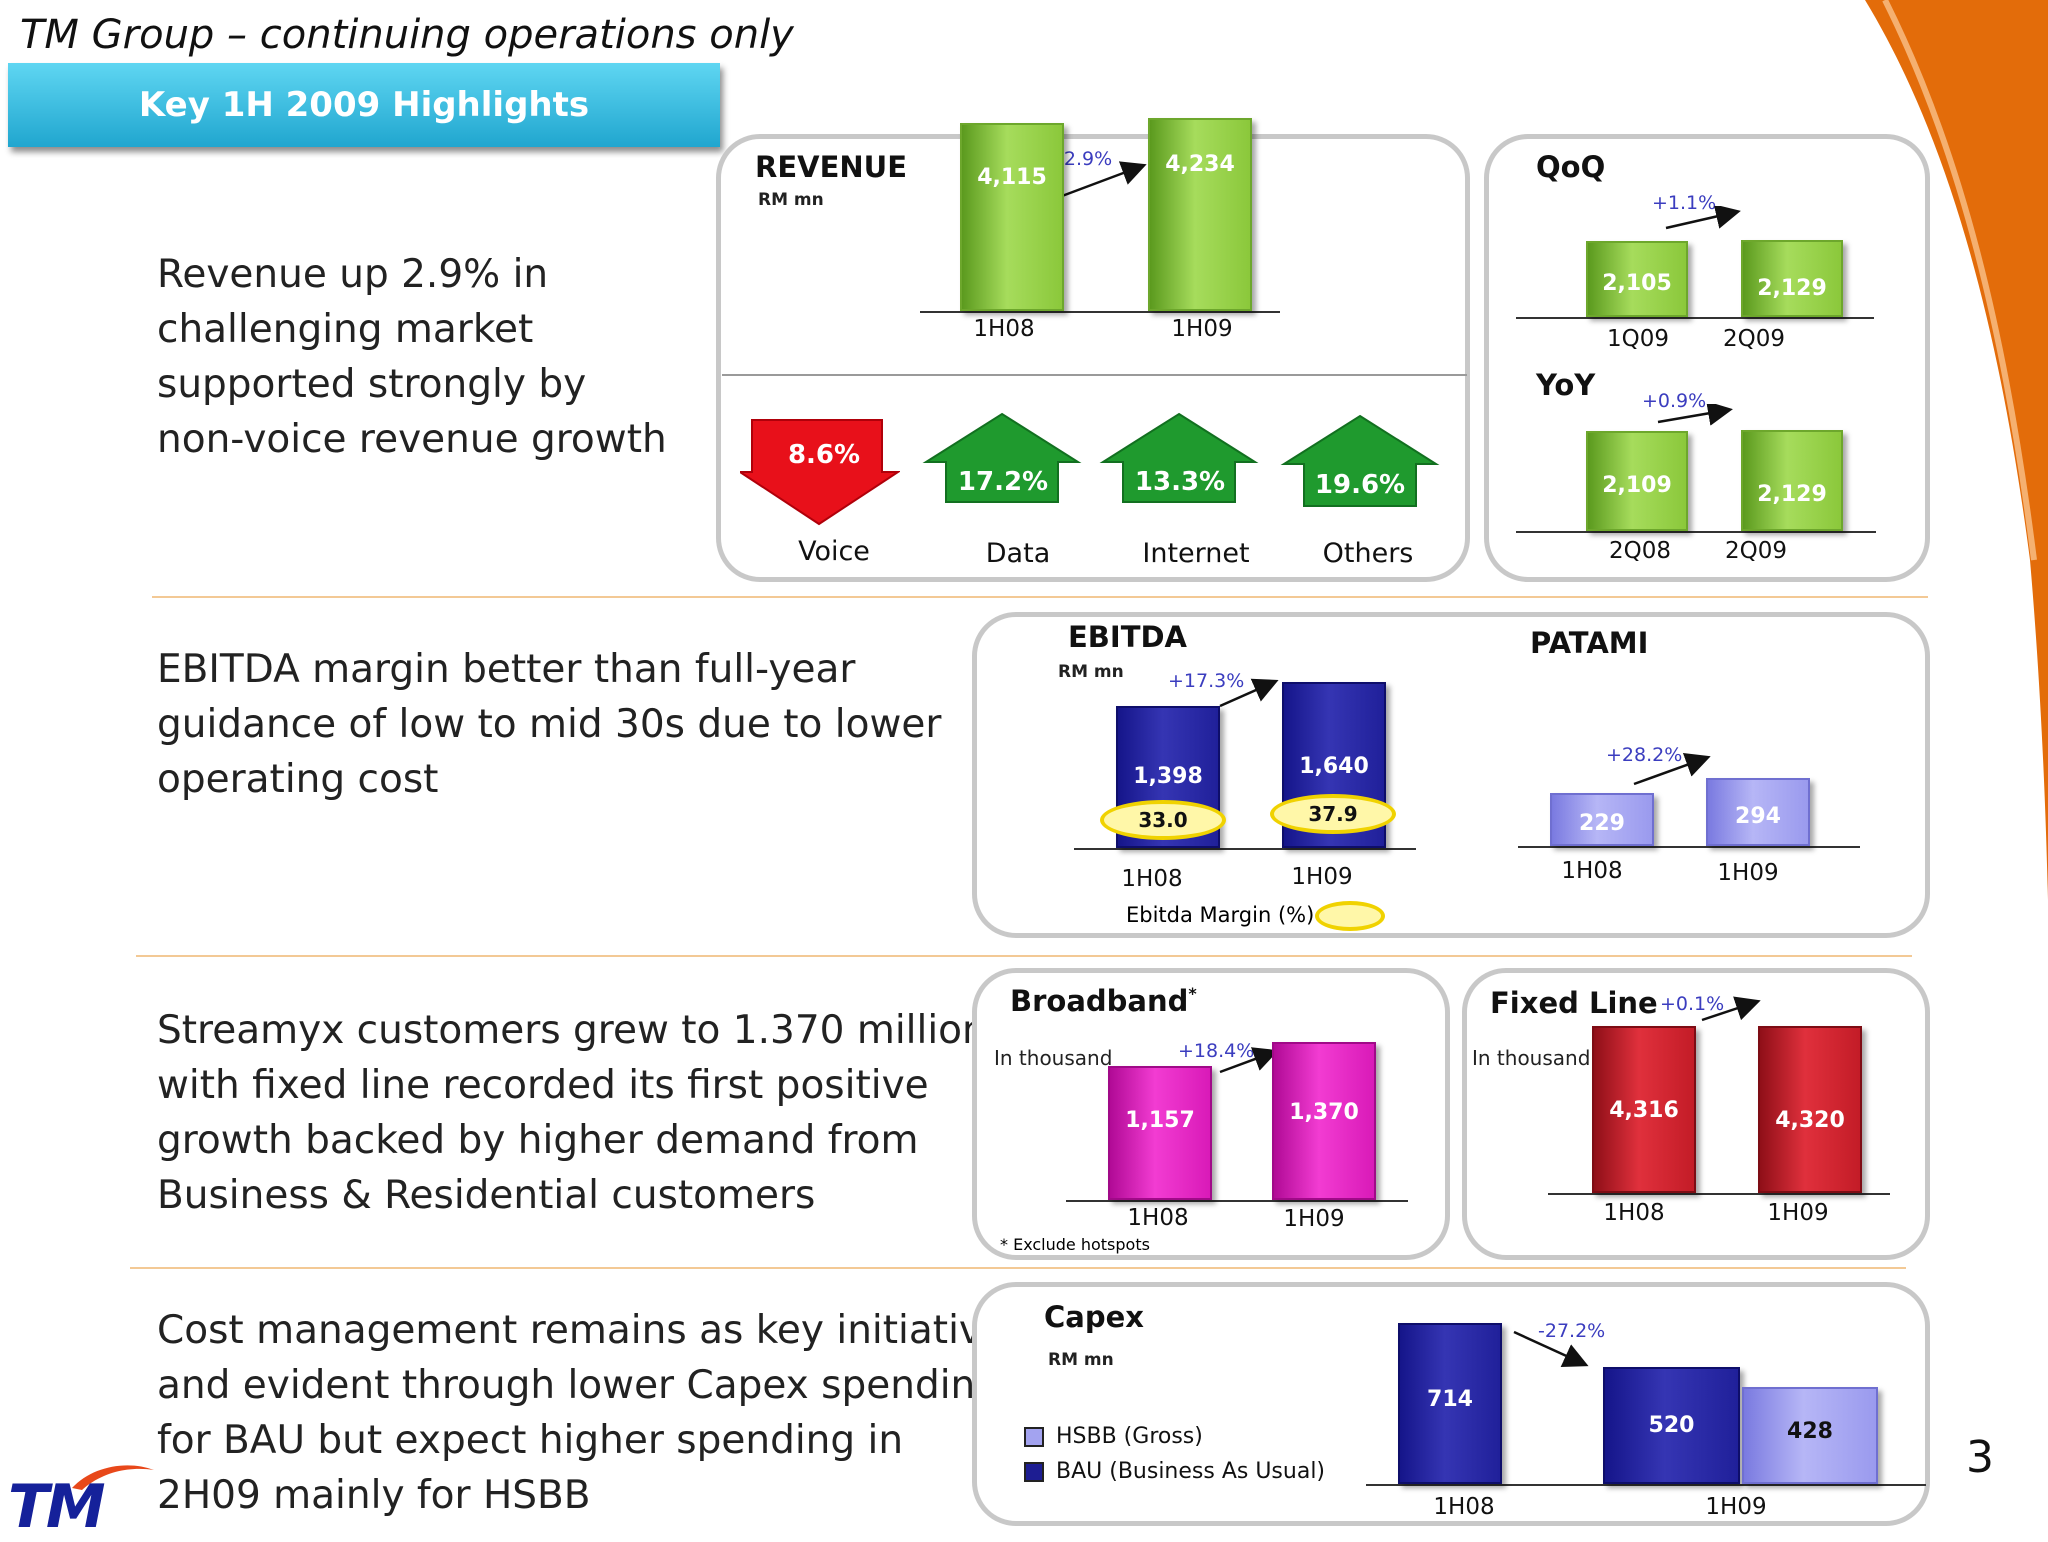 This screenshot has width=2048, height=1542. I want to click on revenue-bar-1h08: 4,115, so click(1012, 217).